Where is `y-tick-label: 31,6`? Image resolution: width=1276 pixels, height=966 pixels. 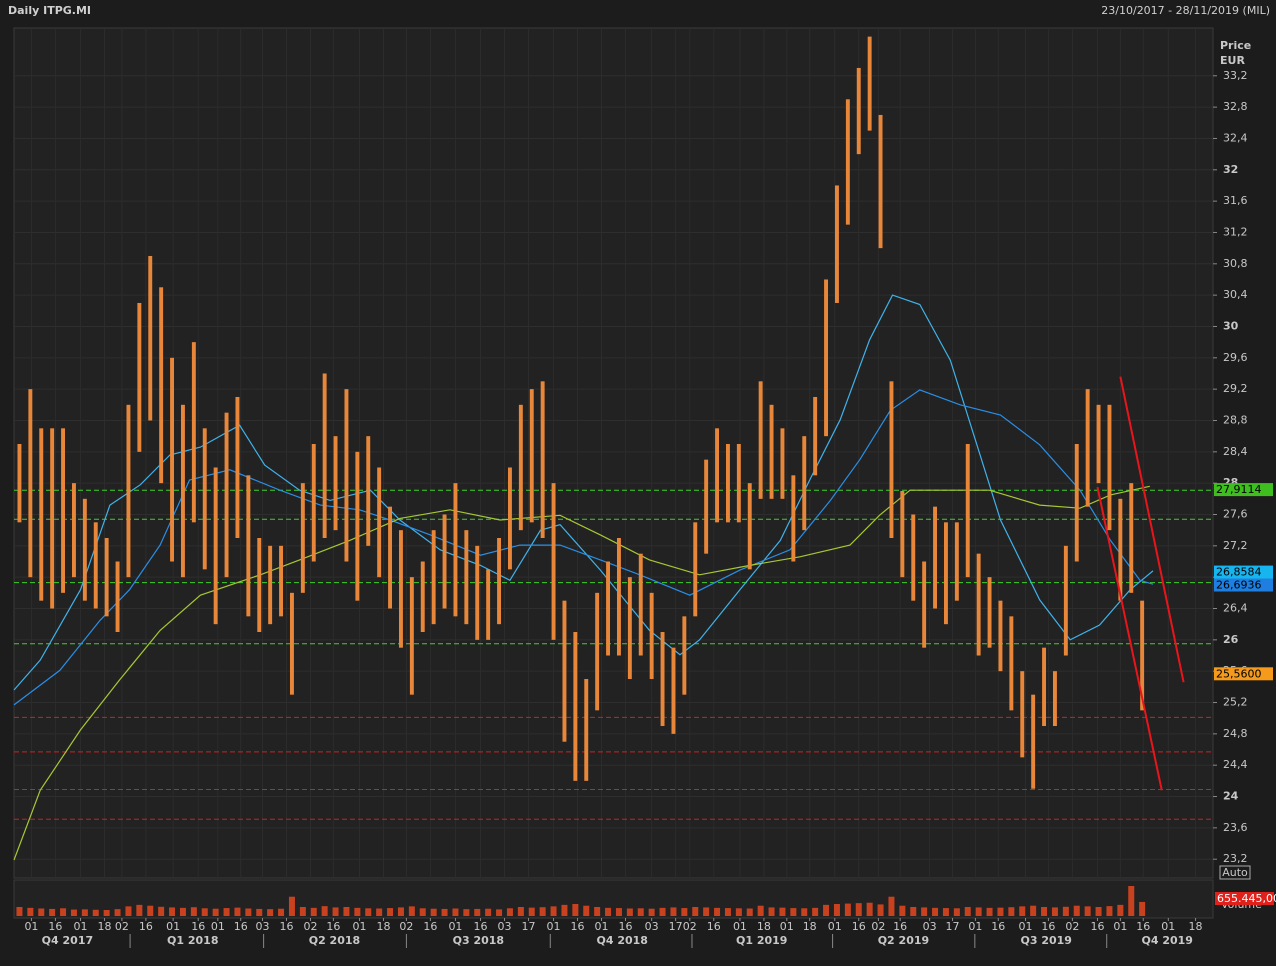
y-tick-label: 31,6 is located at coordinates (1235, 200).